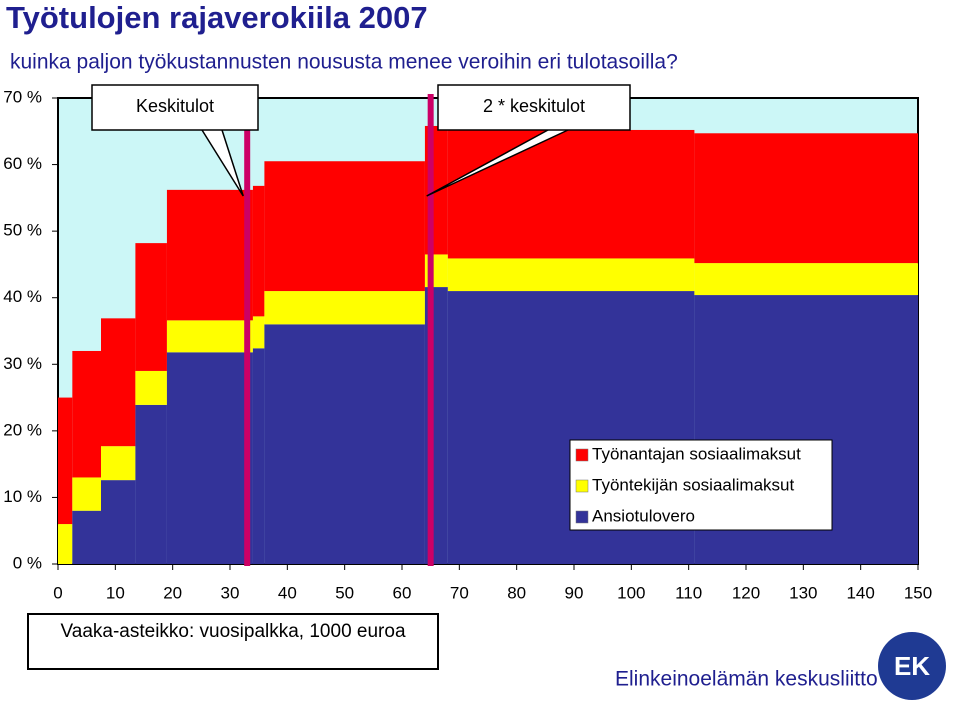 The width and height of the screenshot is (960, 707). I want to click on y-tick-label: 10 %, so click(22, 496).